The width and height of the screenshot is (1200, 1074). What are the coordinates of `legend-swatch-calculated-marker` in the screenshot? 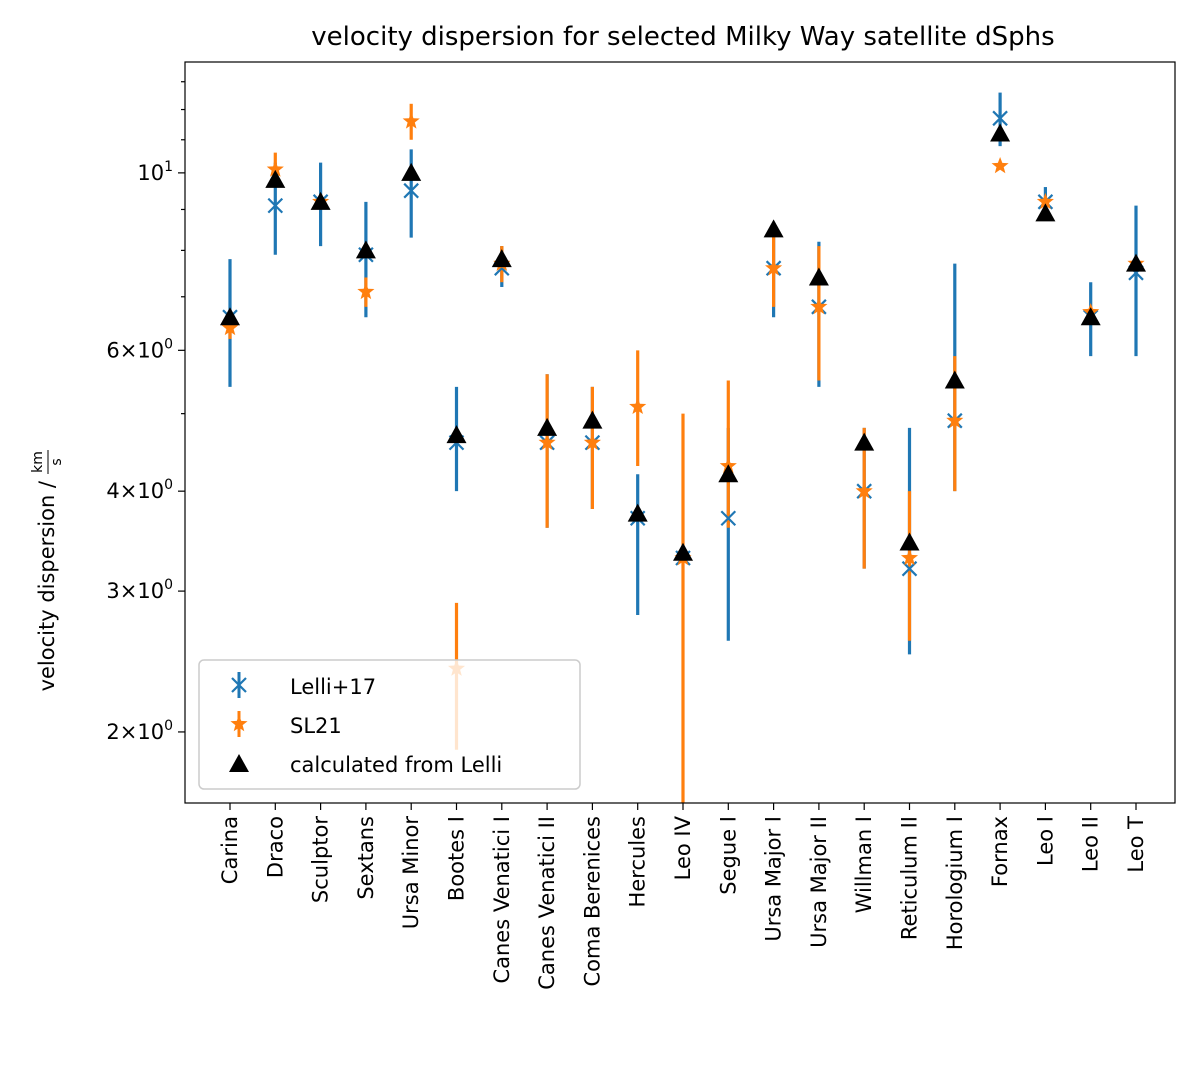 It's located at (239, 763).